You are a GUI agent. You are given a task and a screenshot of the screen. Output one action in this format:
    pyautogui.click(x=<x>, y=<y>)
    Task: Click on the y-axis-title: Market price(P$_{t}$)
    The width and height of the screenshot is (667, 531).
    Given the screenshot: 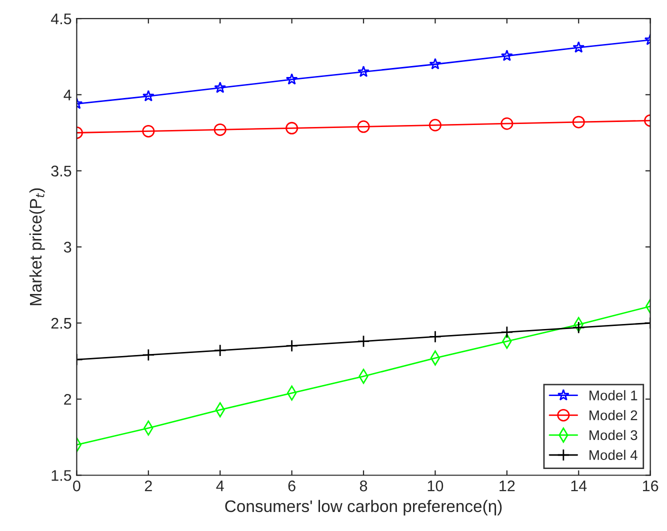 What is the action you would take?
    pyautogui.click(x=37, y=247)
    